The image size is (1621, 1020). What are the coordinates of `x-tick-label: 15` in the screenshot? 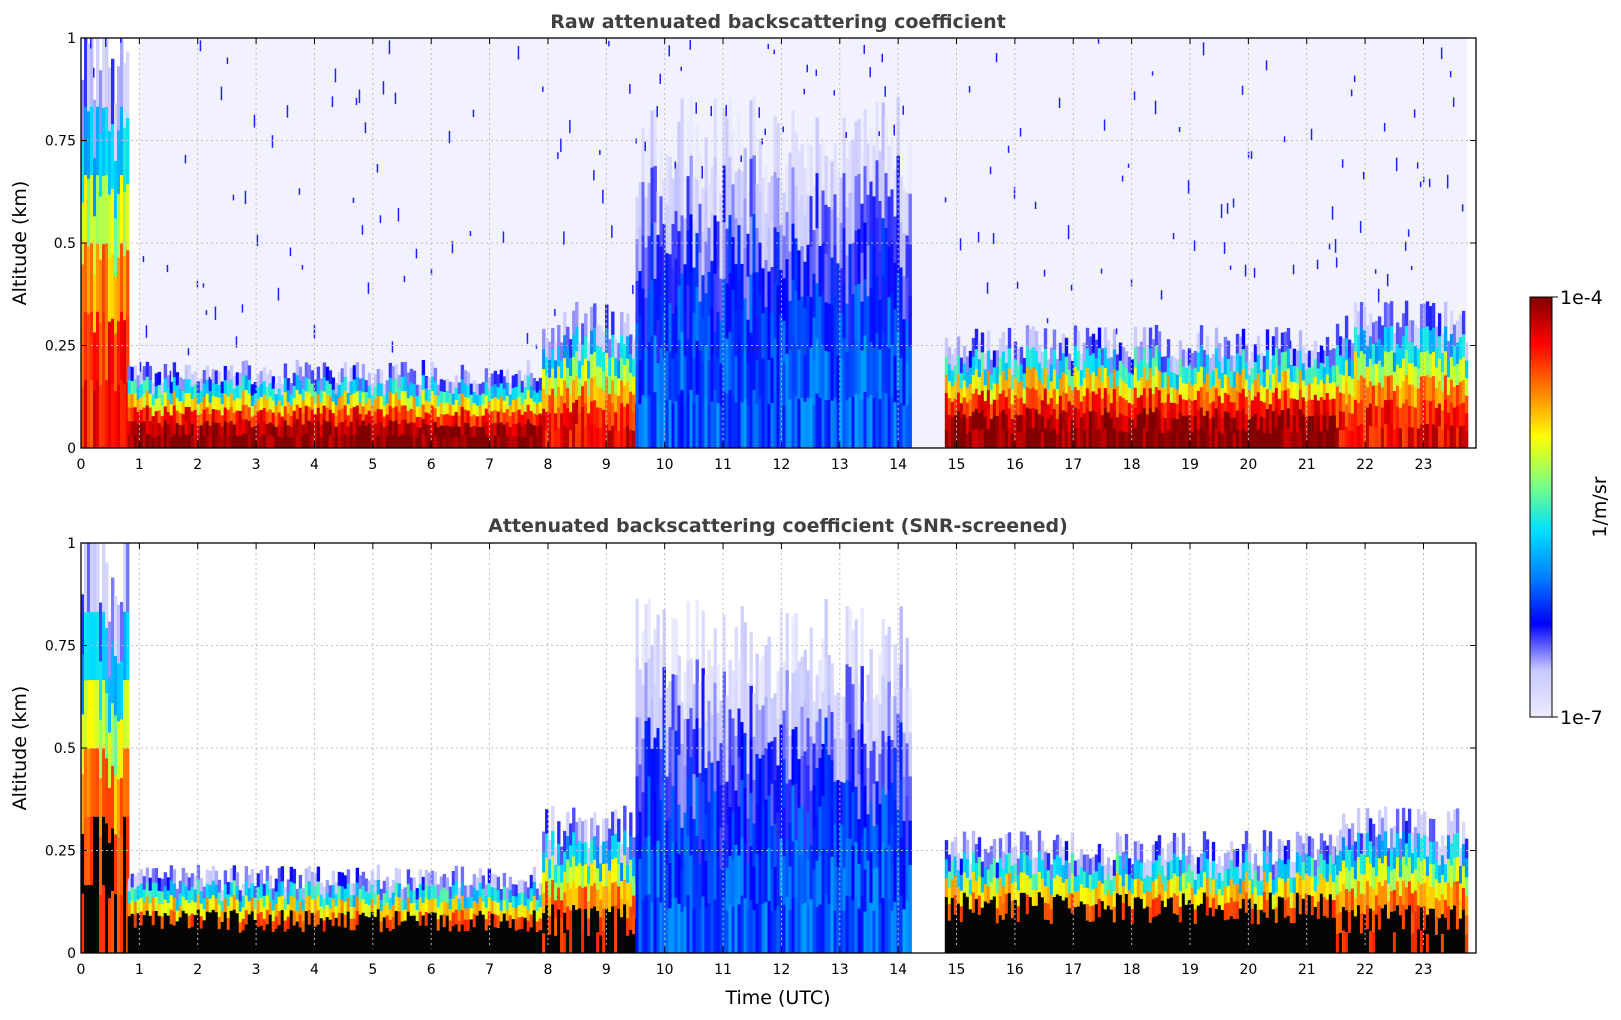 It's located at (957, 465).